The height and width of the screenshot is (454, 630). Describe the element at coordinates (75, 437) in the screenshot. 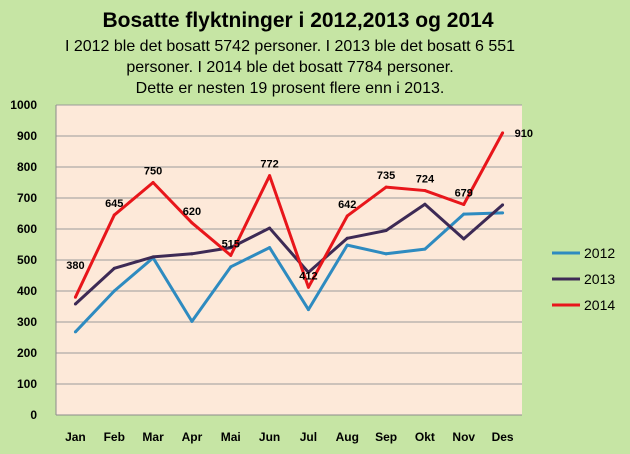

I see `x-tick-label: Jan` at that location.